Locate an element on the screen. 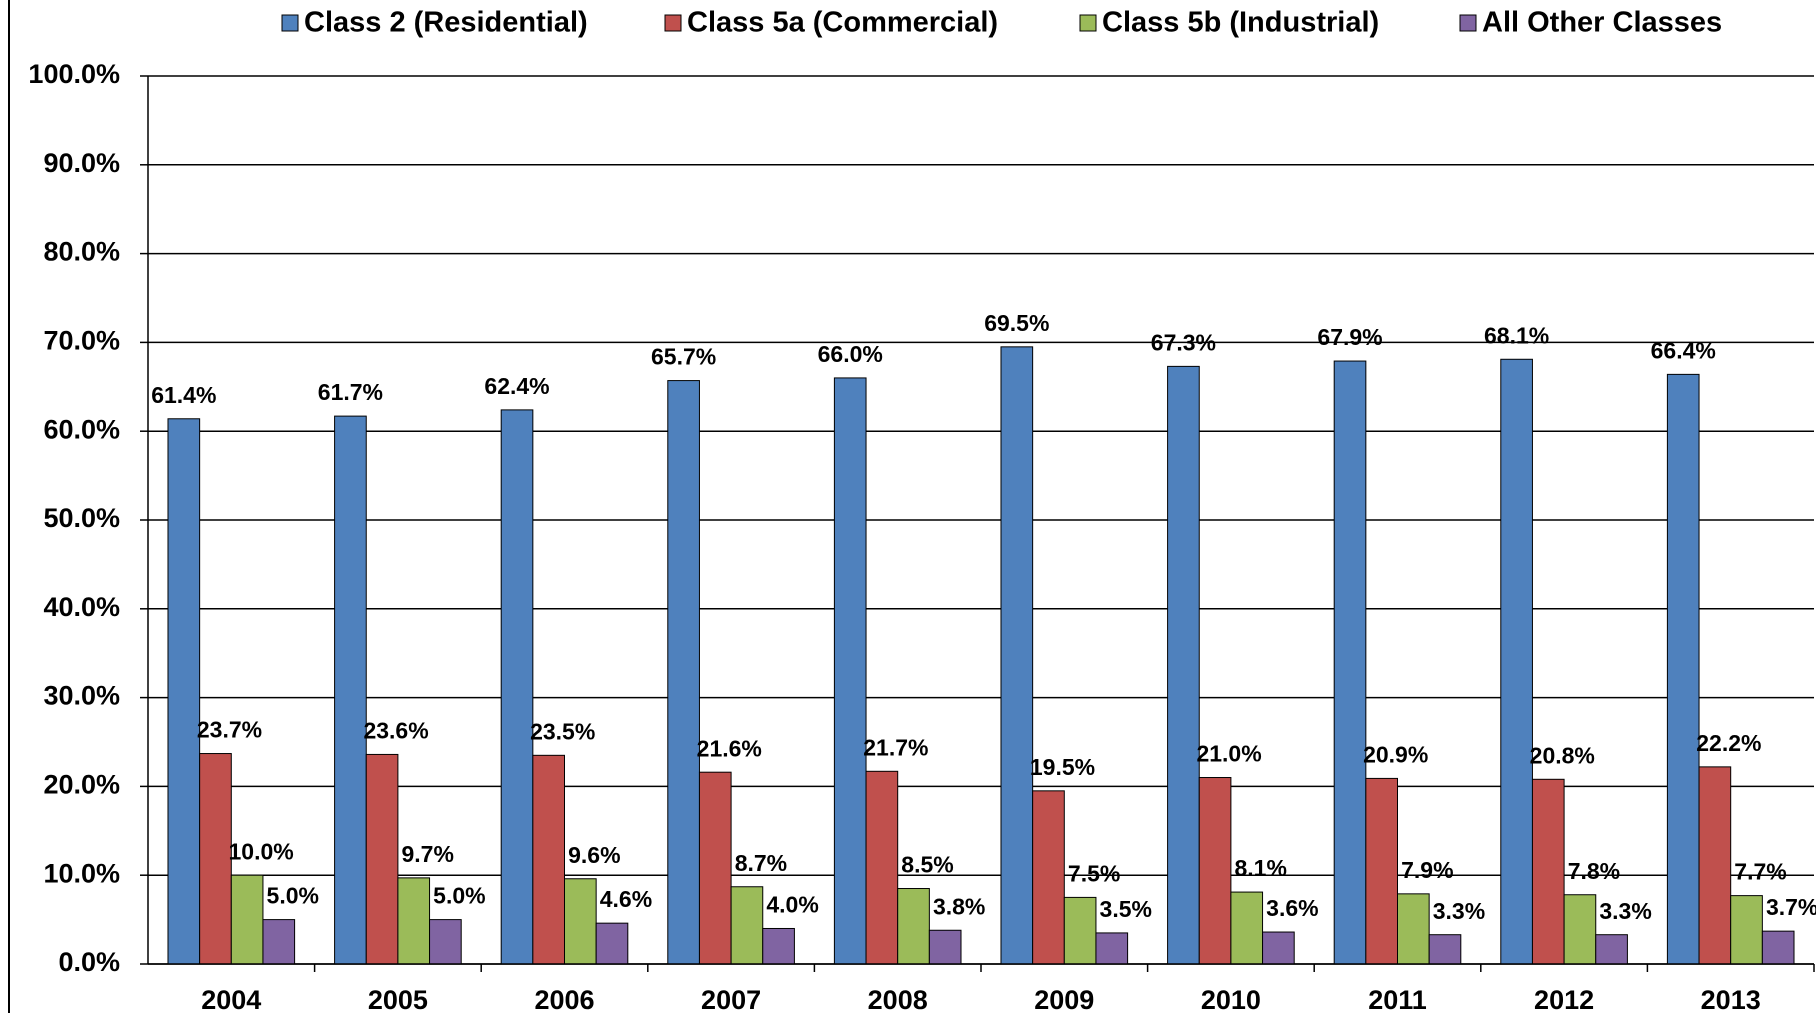  data-label: 20.8% is located at coordinates (1562, 755).